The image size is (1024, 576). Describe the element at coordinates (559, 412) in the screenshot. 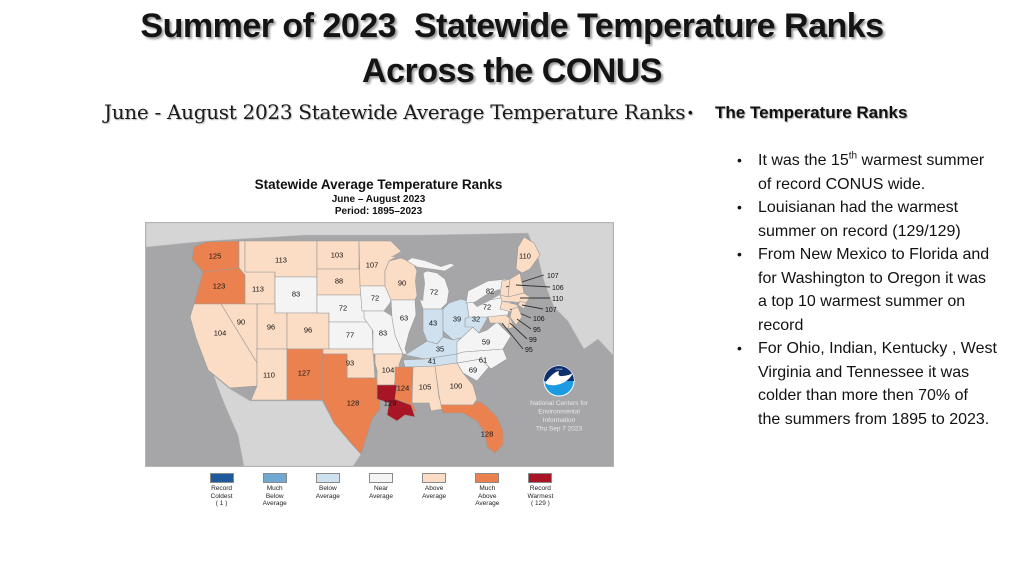

I see `noaa-credit-line: Environmental` at that location.